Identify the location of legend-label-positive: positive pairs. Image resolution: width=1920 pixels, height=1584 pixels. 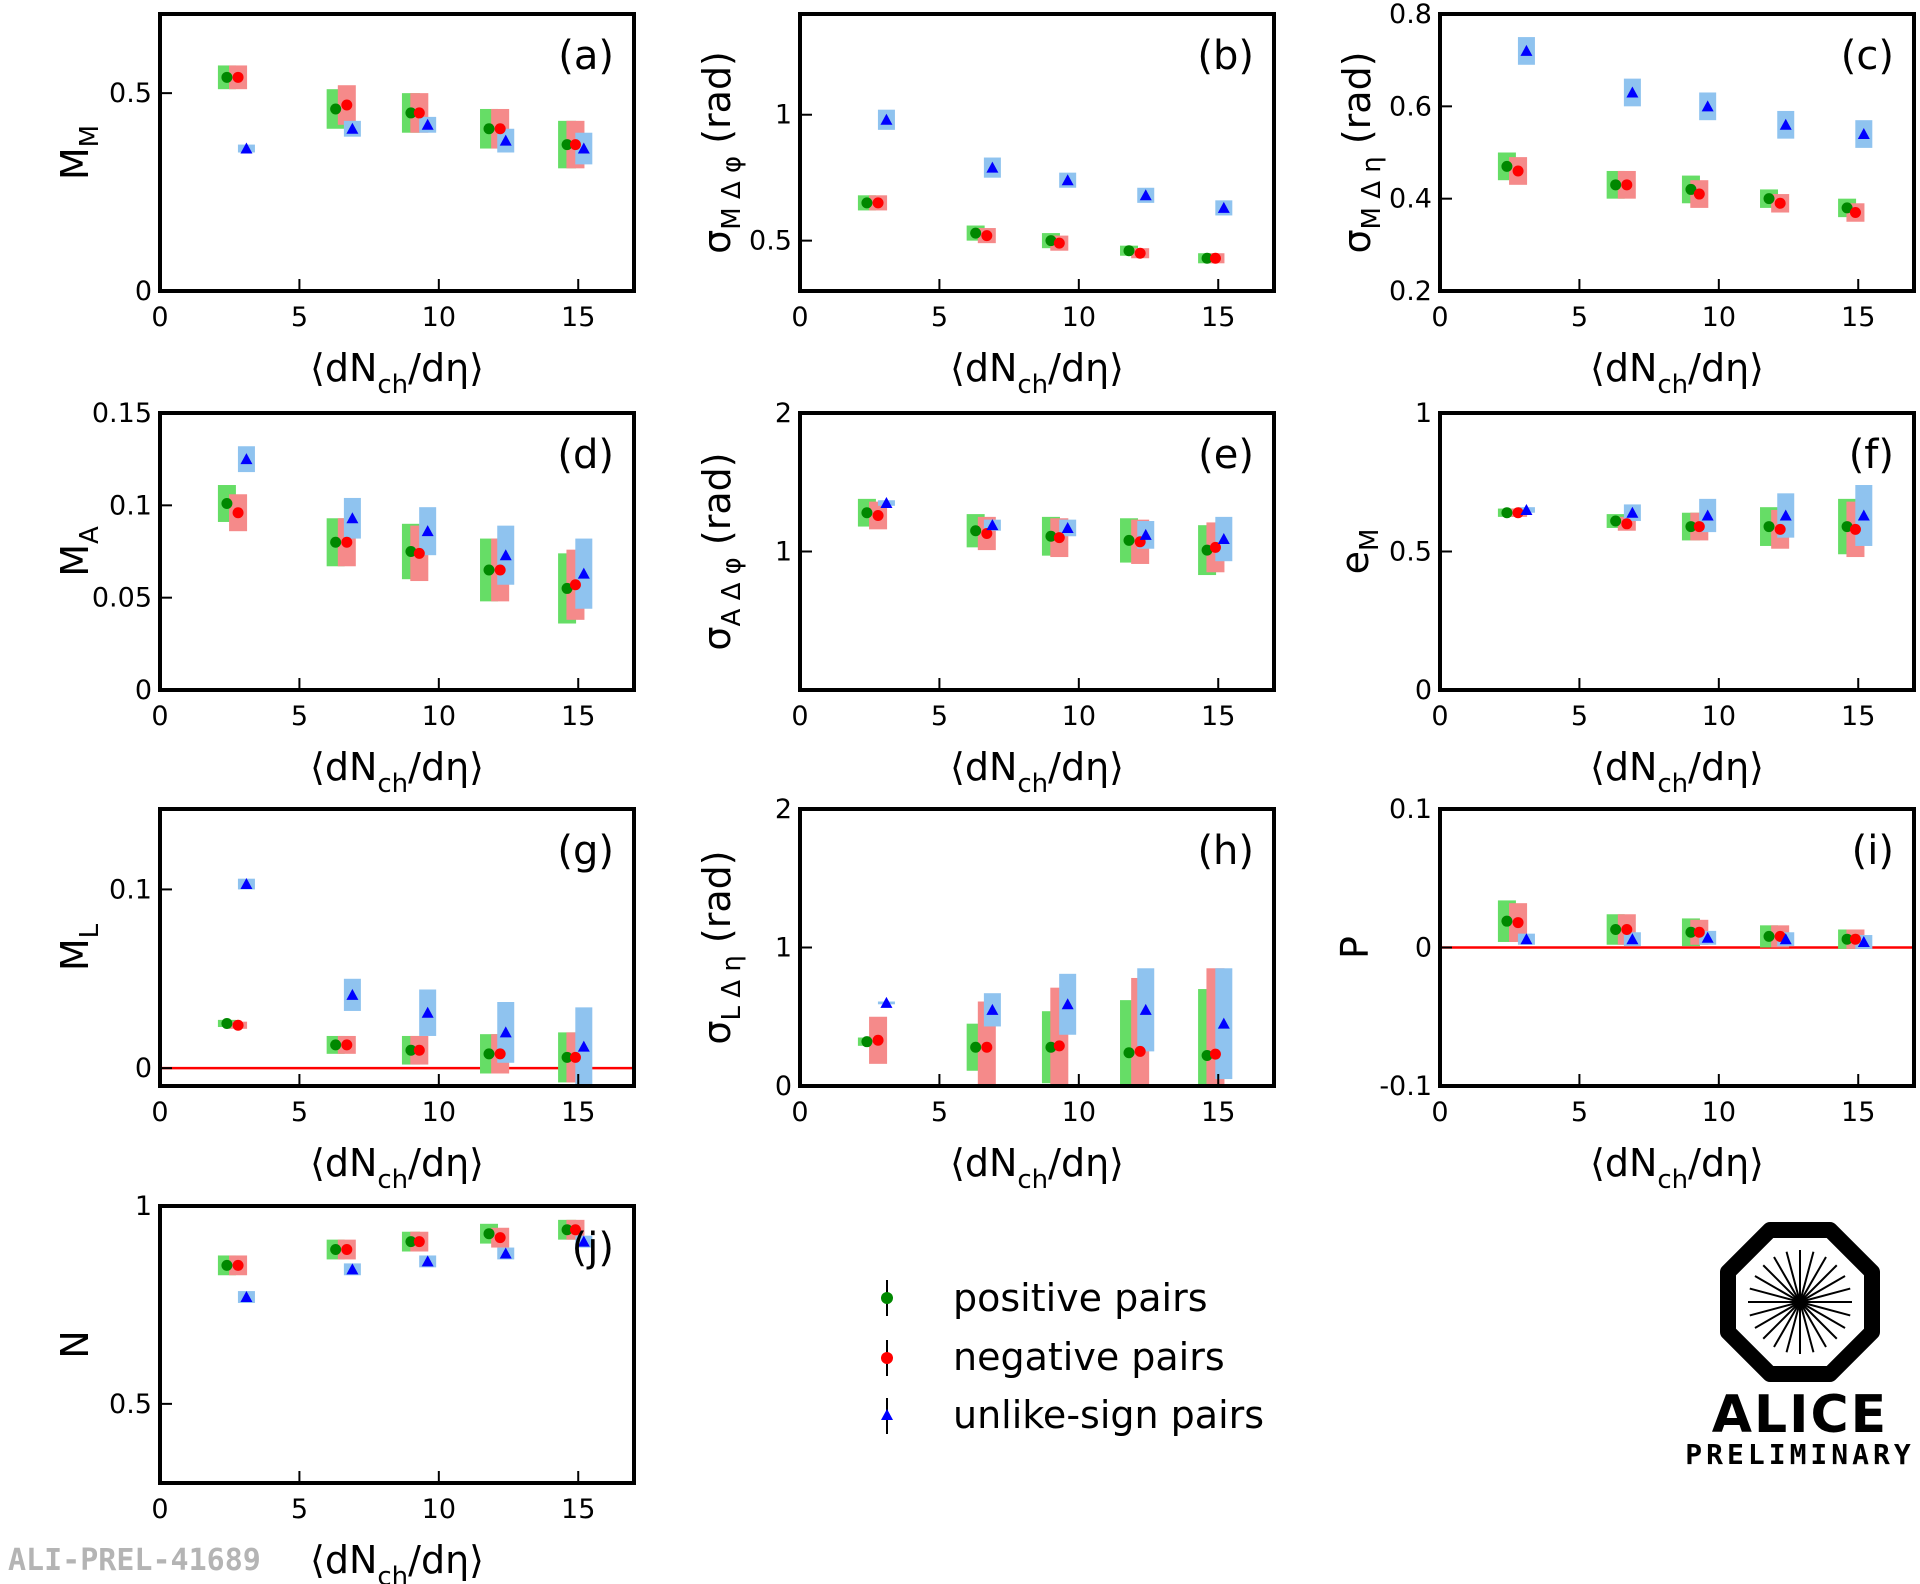
(1080, 1298).